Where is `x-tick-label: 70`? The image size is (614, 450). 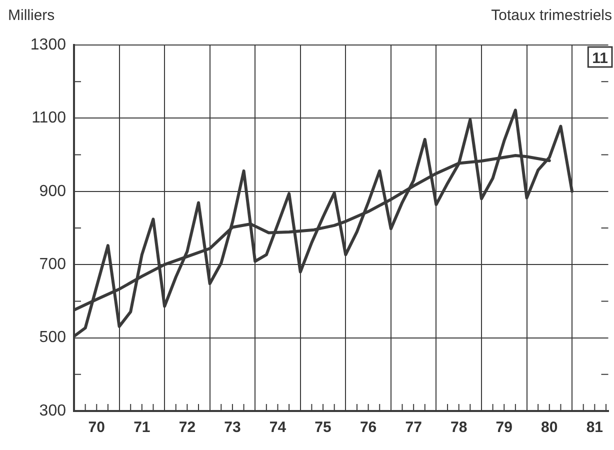 x-tick-label: 70 is located at coordinates (96, 427).